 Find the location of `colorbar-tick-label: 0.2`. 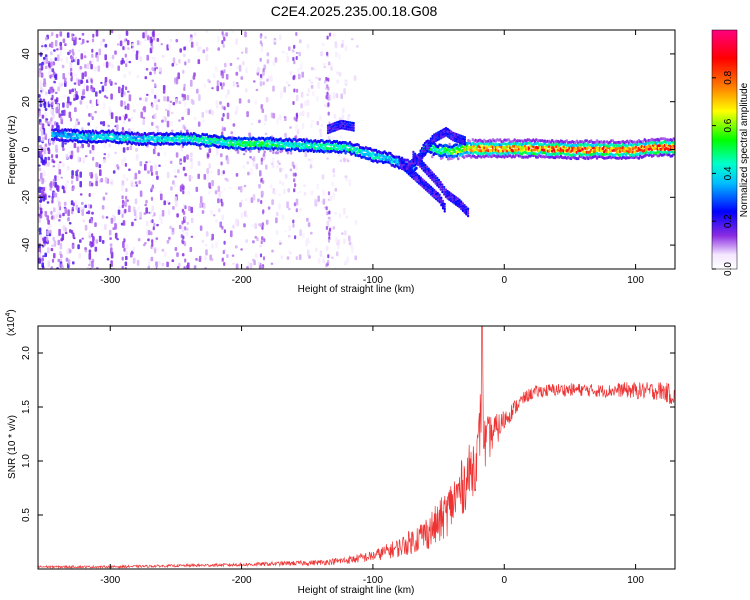

colorbar-tick-label: 0.2 is located at coordinates (728, 221).